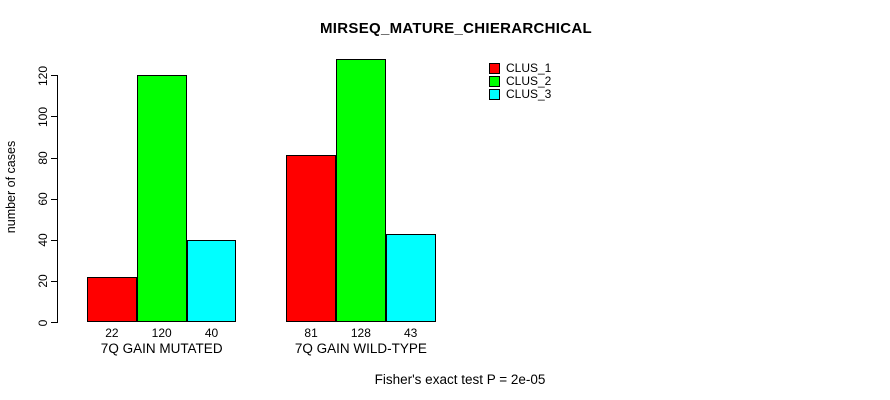 The width and height of the screenshot is (890, 400). I want to click on bar-clus_1-group1, so click(112, 299).